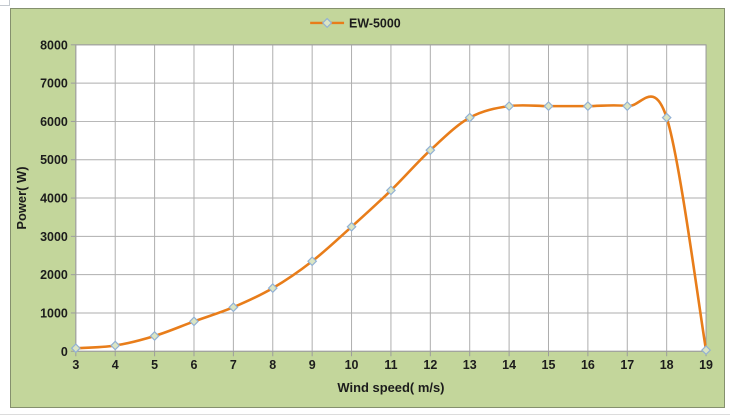 This screenshot has height=417, width=730. What do you see at coordinates (233, 365) in the screenshot?
I see `x-tick-label: 7` at bounding box center [233, 365].